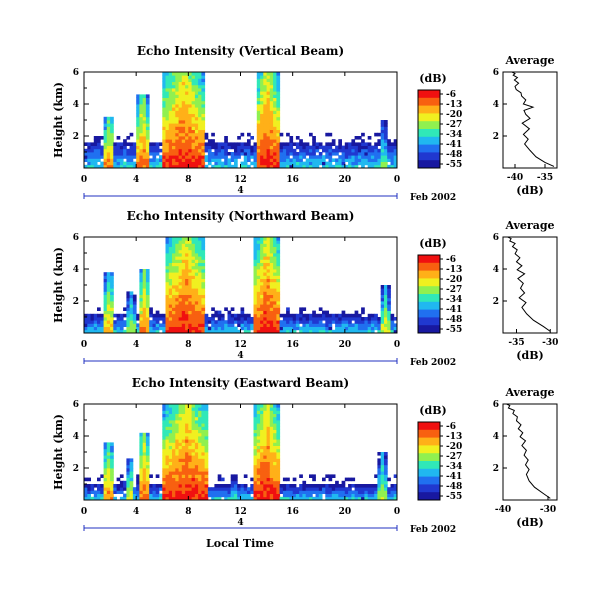 The width and height of the screenshot is (610, 598). I want to click on heatmap-title: Echo Intensity (Eastward Beam), so click(240, 383).